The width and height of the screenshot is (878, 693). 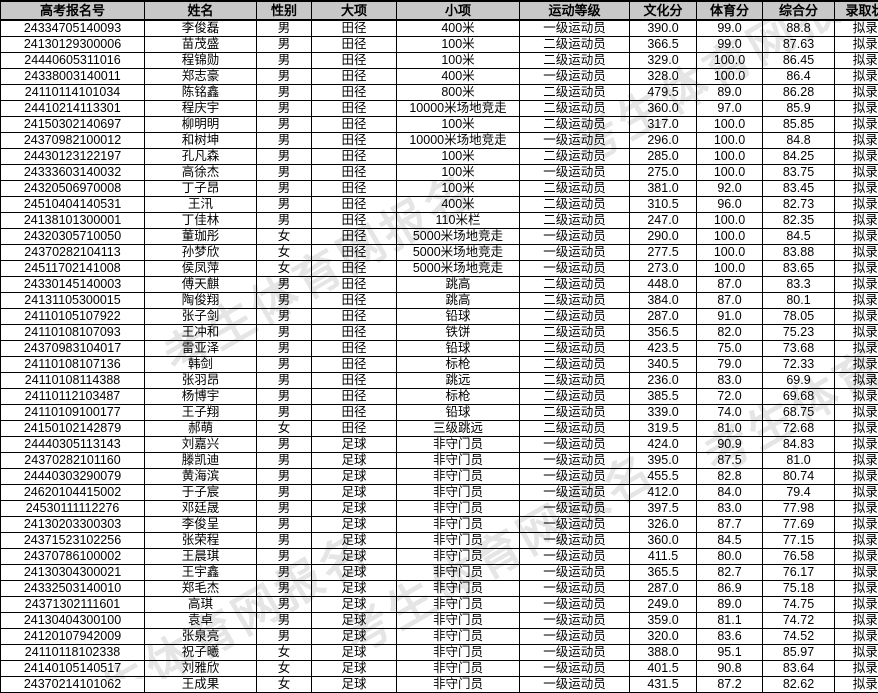 I want to click on cell-exam-id: 24370983104017, so click(x=73, y=349).